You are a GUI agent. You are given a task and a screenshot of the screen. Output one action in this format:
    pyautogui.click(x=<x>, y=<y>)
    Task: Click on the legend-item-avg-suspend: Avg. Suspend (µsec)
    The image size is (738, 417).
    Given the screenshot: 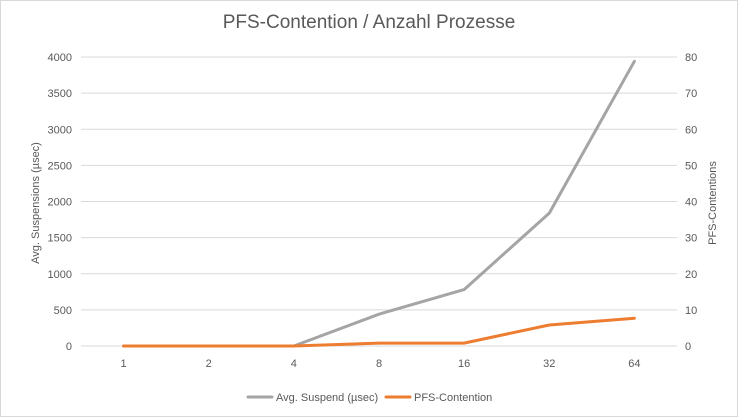 What is the action you would take?
    pyautogui.click(x=312, y=398)
    